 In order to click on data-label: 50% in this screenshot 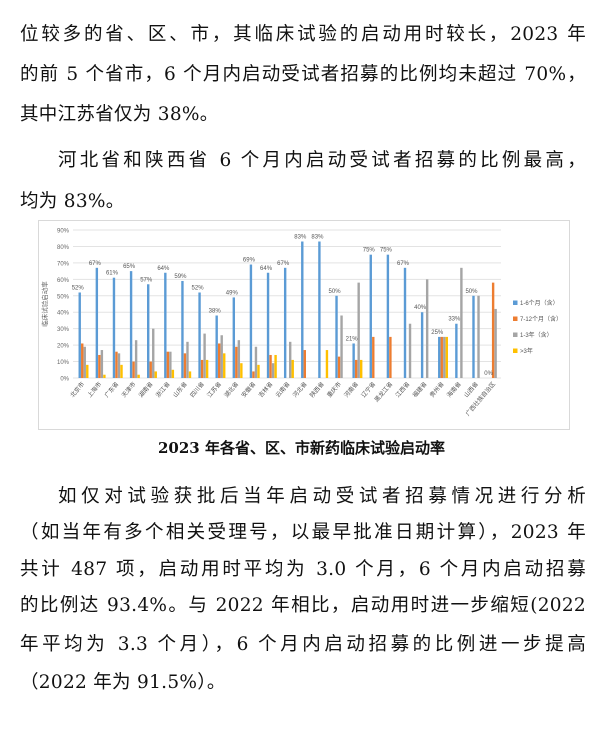, I will do `click(471, 292)`.